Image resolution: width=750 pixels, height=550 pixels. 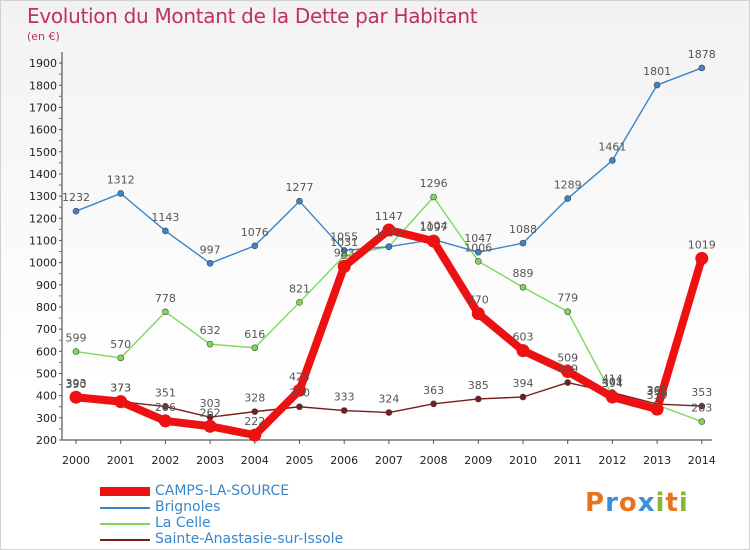 I want to click on data-label-camps-la-source-2002: 286, so click(x=165, y=407).